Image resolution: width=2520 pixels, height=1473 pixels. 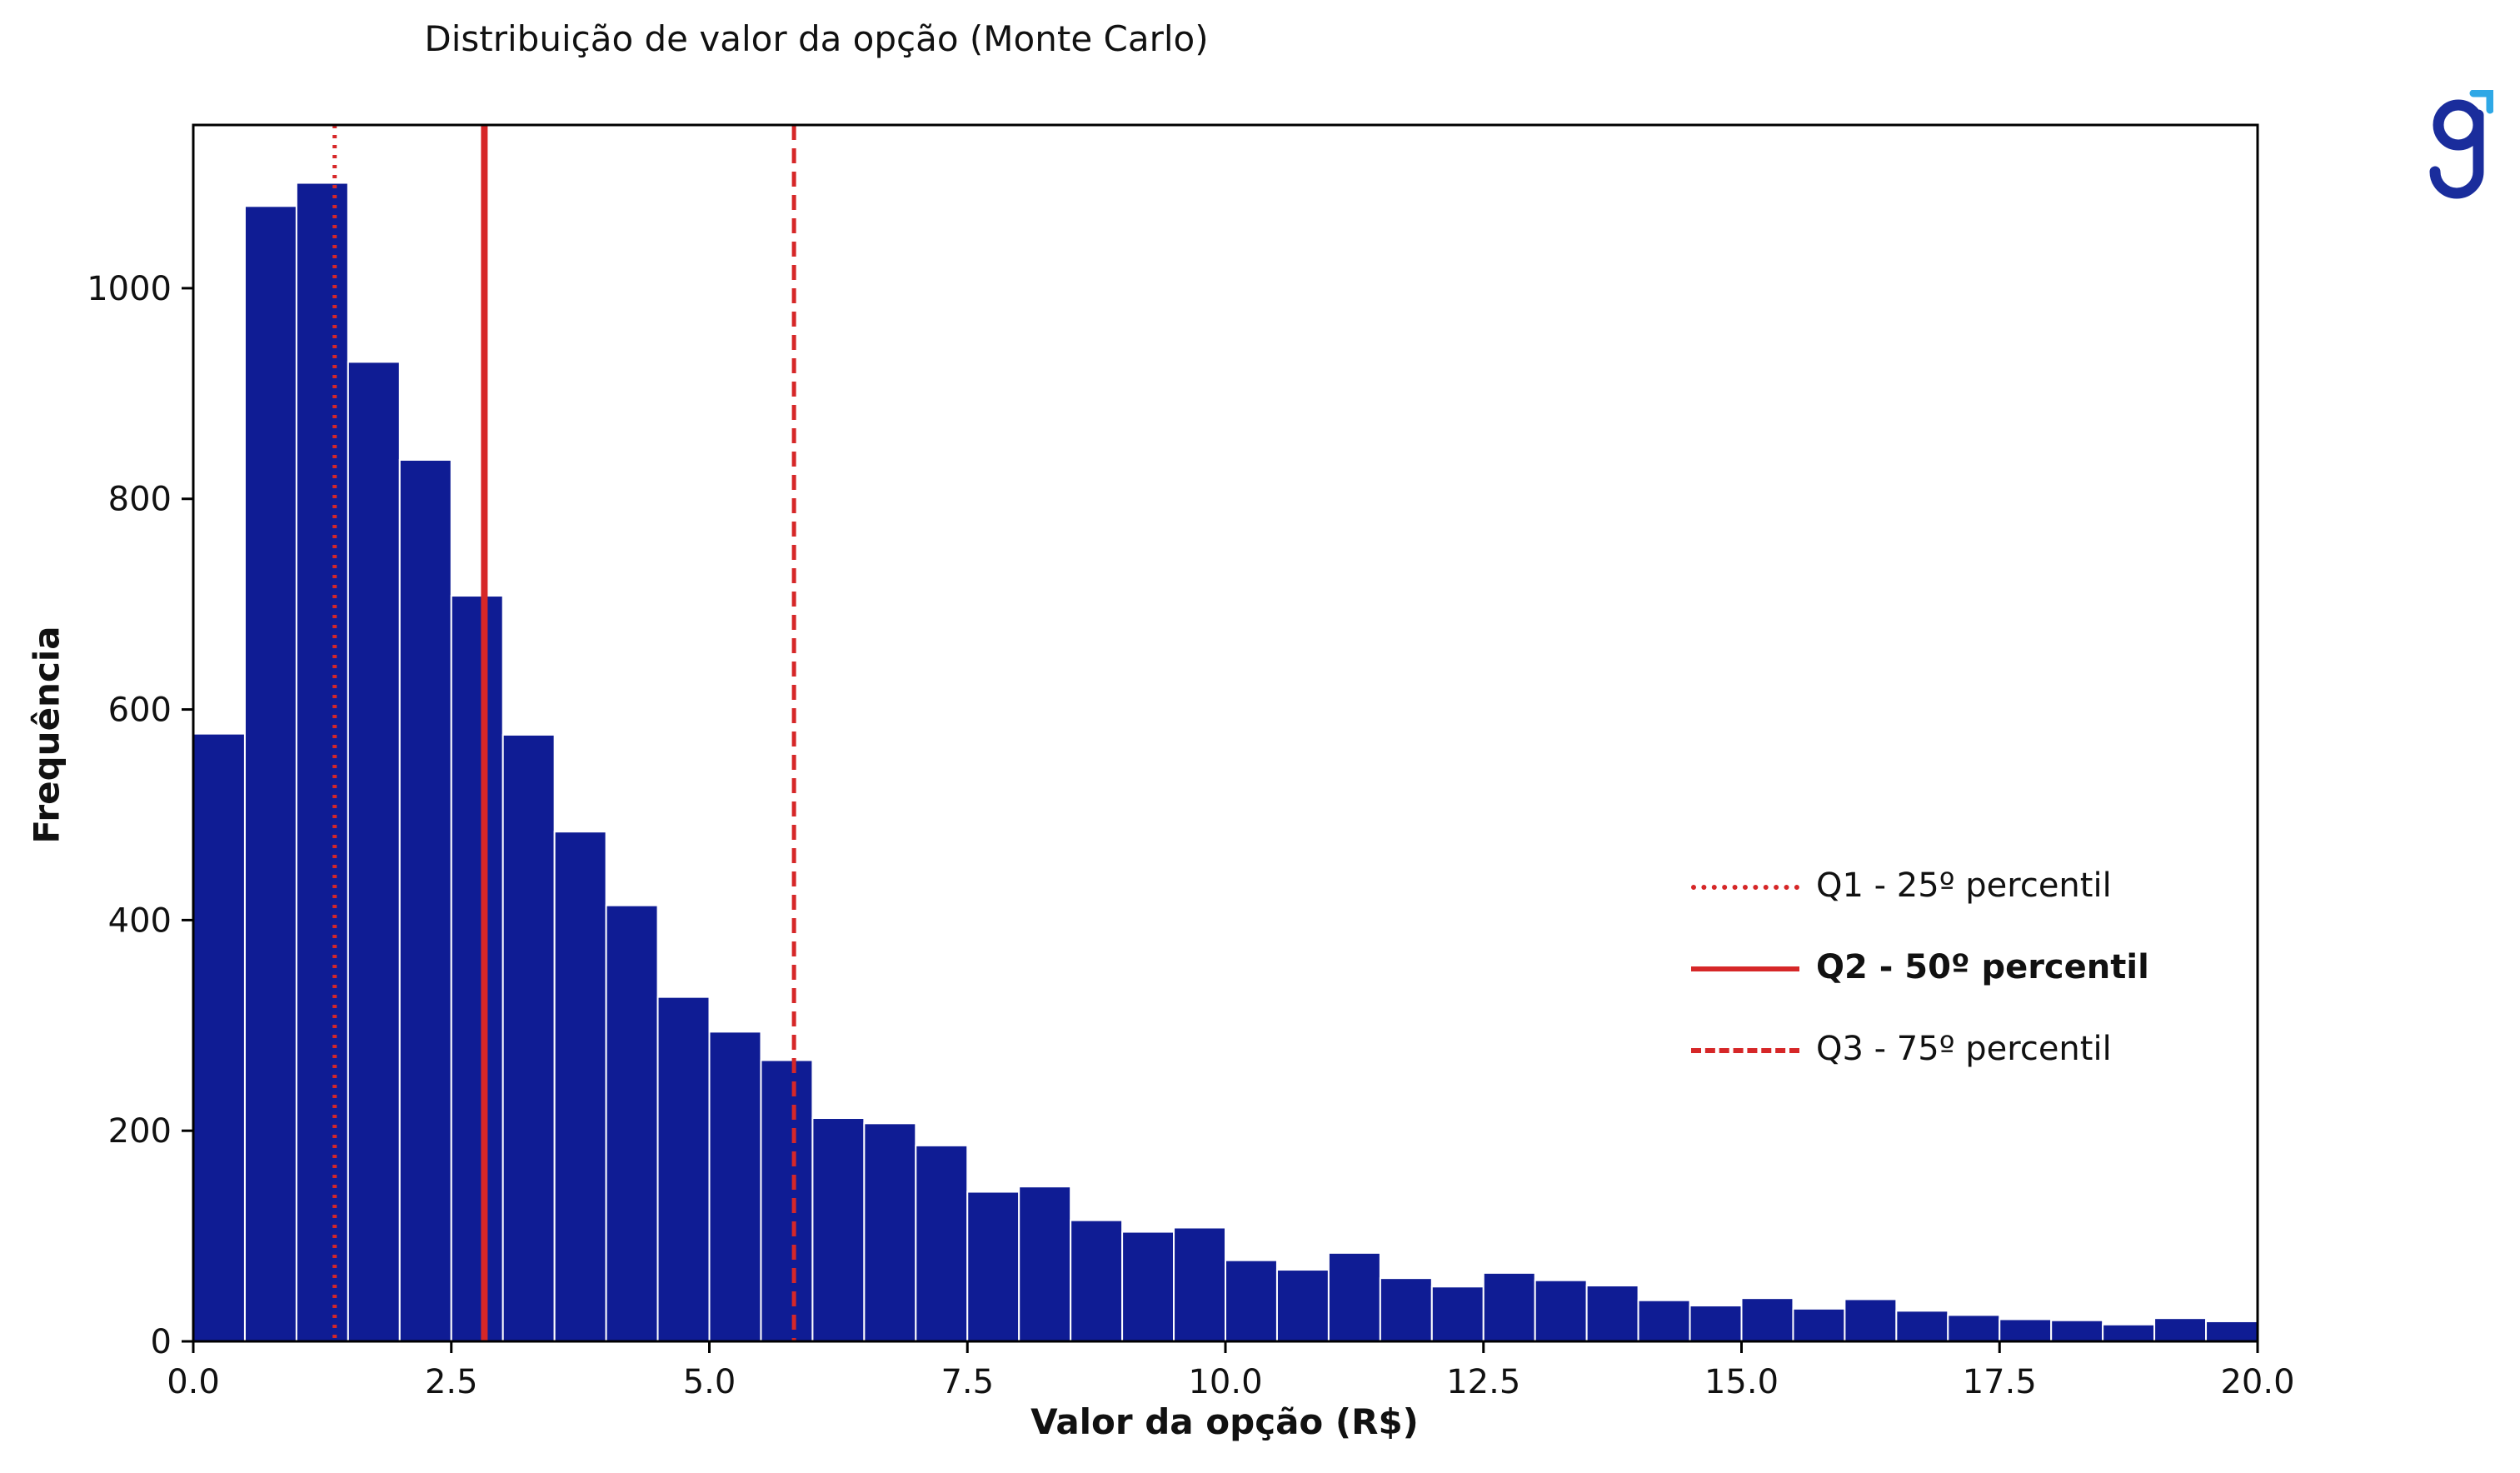 I want to click on y-ticks-group: 0 200 400 600 800 1000, so click(x=140, y=816).